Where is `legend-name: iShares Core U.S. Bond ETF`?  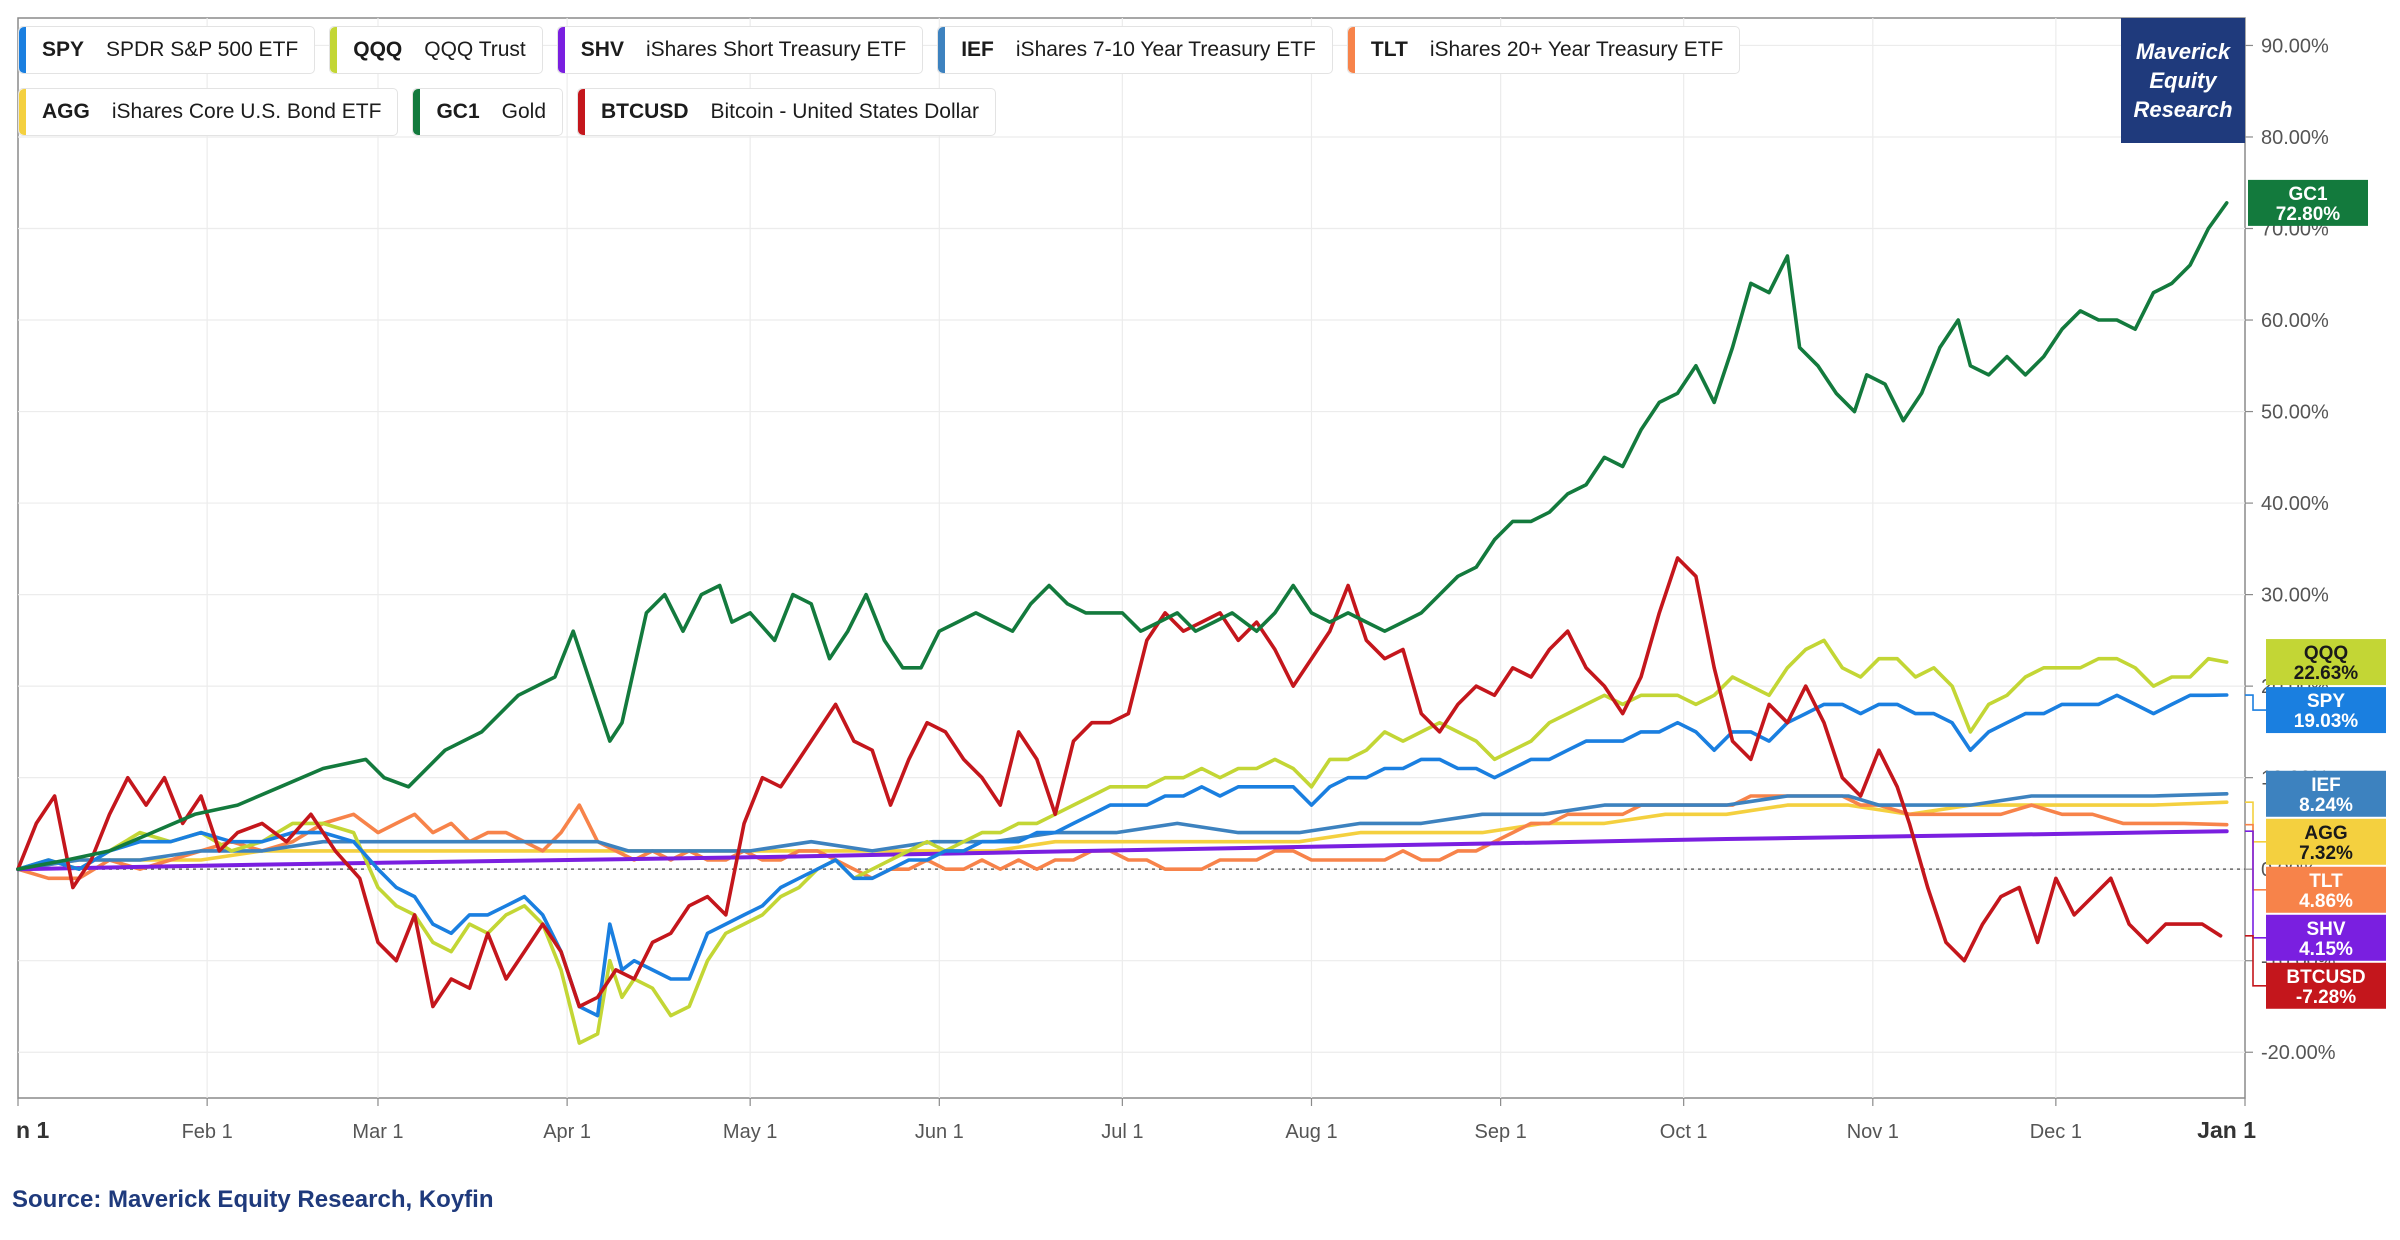 legend-name: iShares Core U.S. Bond ETF is located at coordinates (246, 111).